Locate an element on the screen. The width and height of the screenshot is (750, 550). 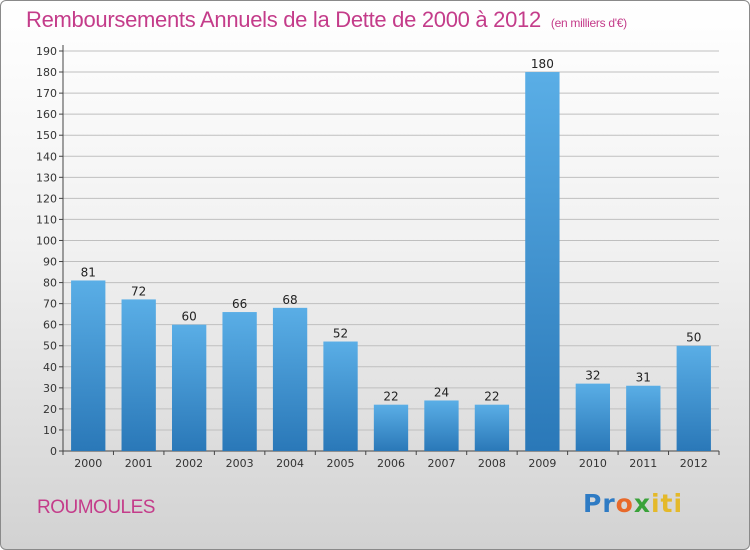
x-tick-label: 2000 is located at coordinates (88, 463).